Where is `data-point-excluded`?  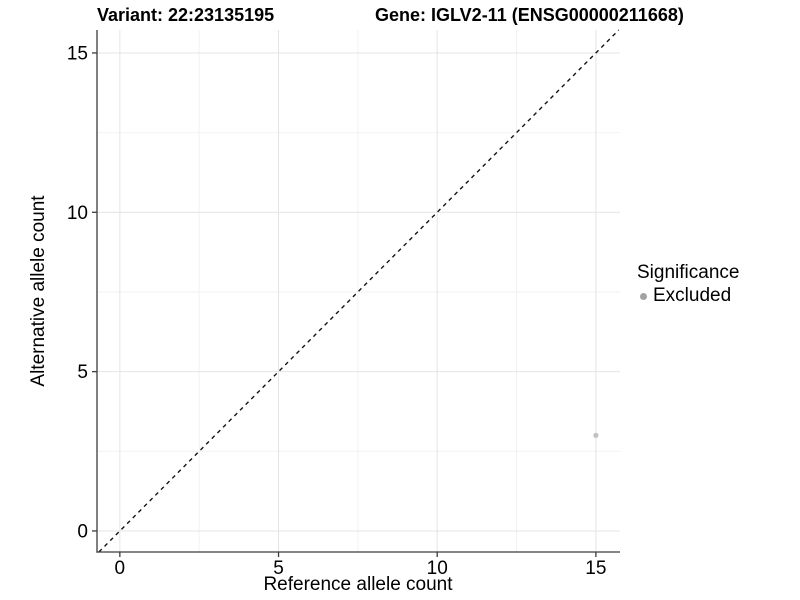 data-point-excluded is located at coordinates (596, 435).